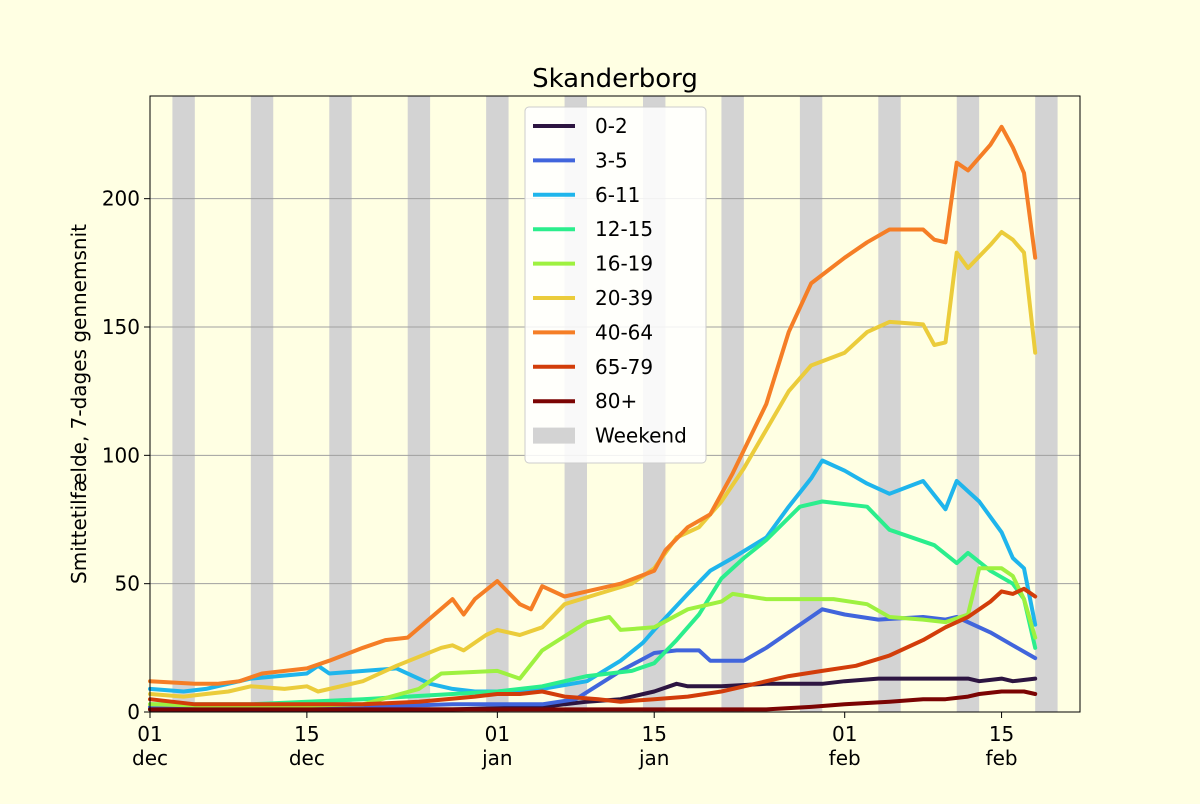  What do you see at coordinates (121, 327) in the screenshot?
I see `y-tick-label: 150` at bounding box center [121, 327].